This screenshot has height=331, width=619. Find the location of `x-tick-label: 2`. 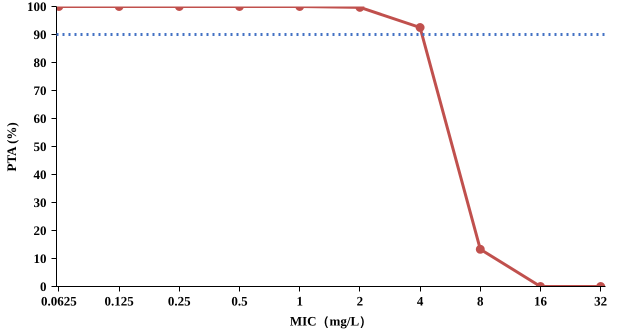

x-tick-label: 2 is located at coordinates (360, 301).